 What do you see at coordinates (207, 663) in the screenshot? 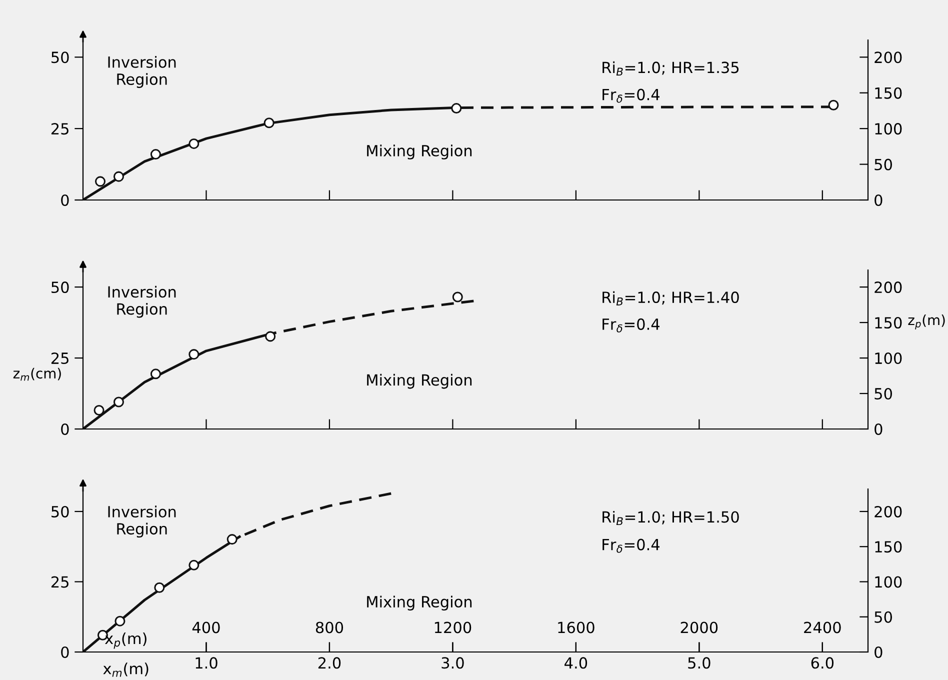
I see `x-tick-label: 1.0` at bounding box center [207, 663].